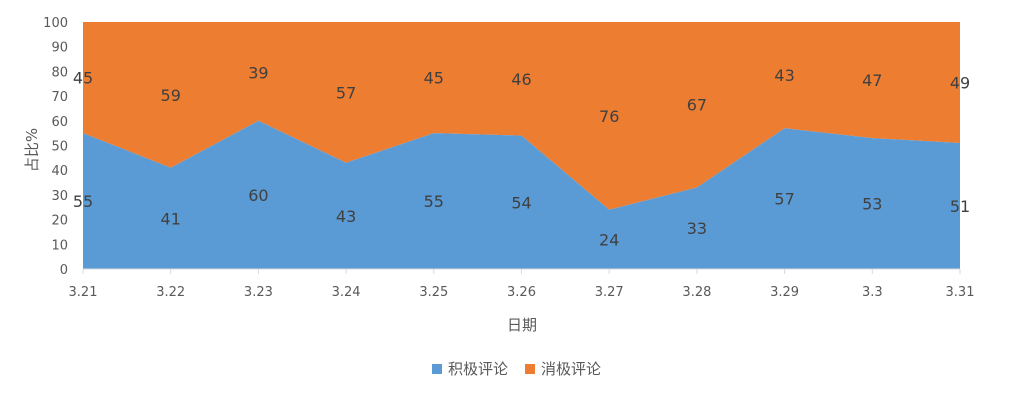  Describe the element at coordinates (784, 292) in the screenshot. I see `x-tick-label: 3.29` at that location.